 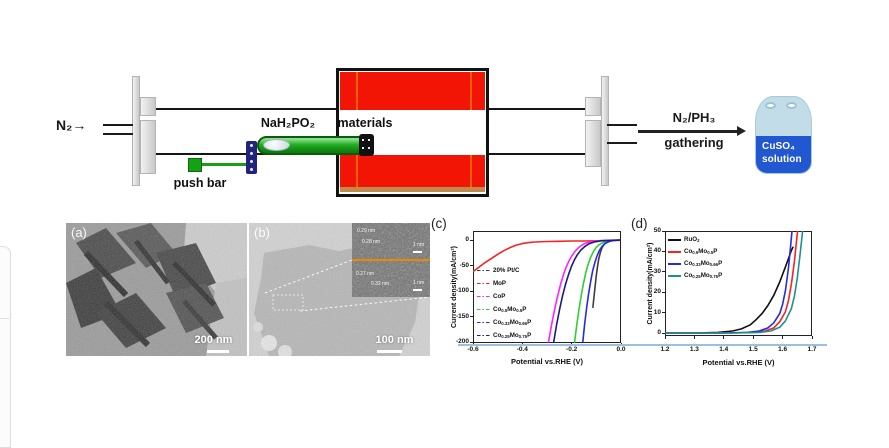 What do you see at coordinates (695, 276) in the screenshot?
I see `legend-item-co0-25mo0-75p: Co0.25Mo0.75P` at bounding box center [695, 276].